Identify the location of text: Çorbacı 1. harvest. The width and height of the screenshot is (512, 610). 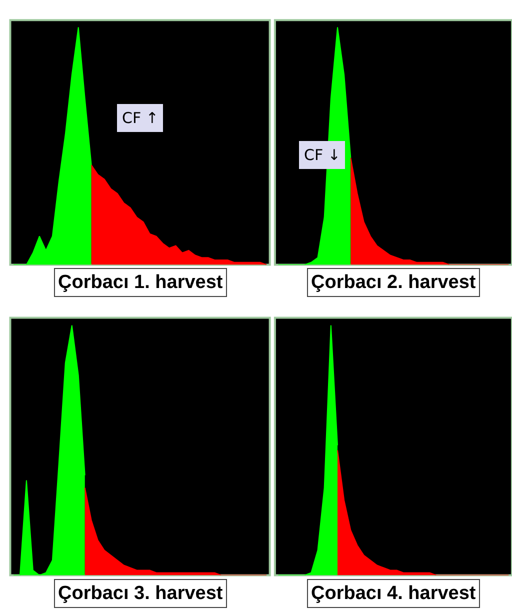
(141, 282).